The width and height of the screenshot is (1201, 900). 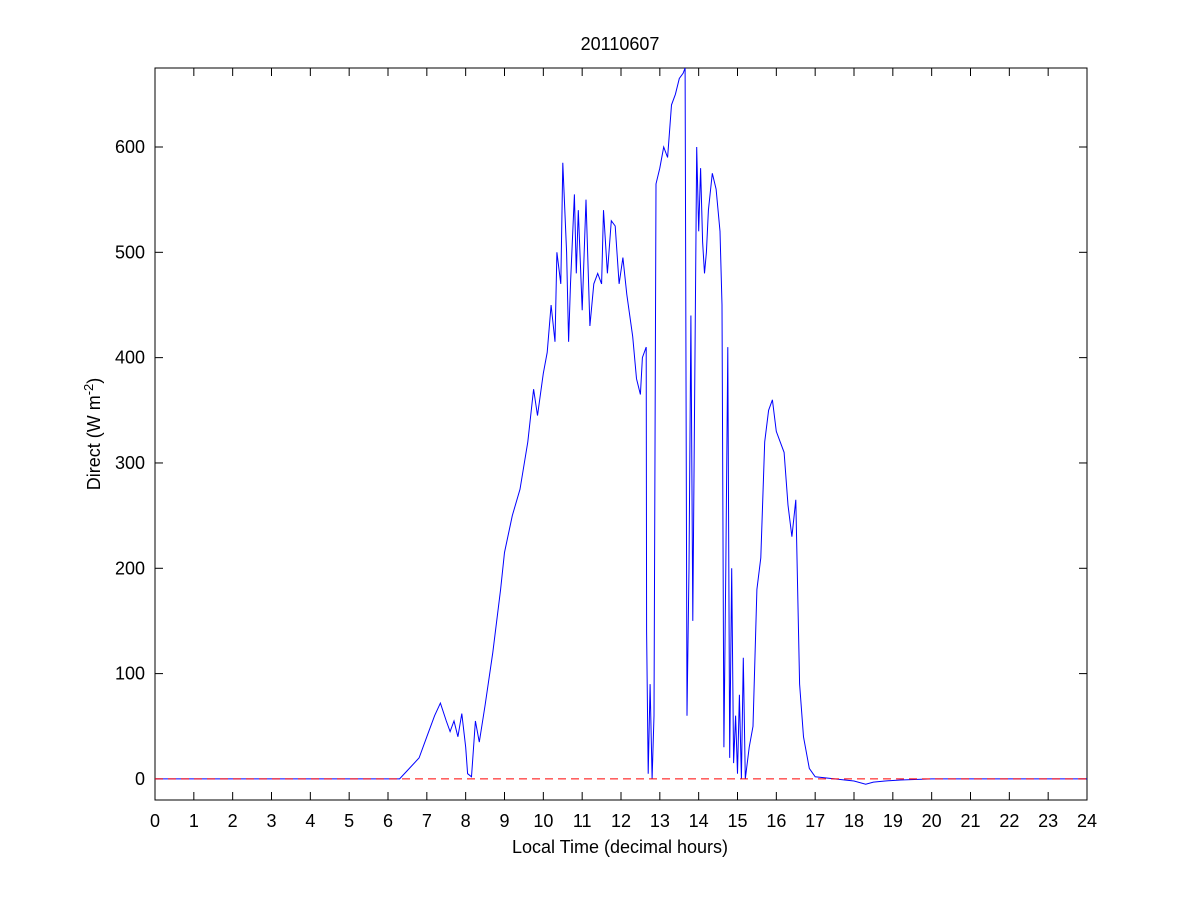 I want to click on chart-title: 20110607, so click(x=620, y=44).